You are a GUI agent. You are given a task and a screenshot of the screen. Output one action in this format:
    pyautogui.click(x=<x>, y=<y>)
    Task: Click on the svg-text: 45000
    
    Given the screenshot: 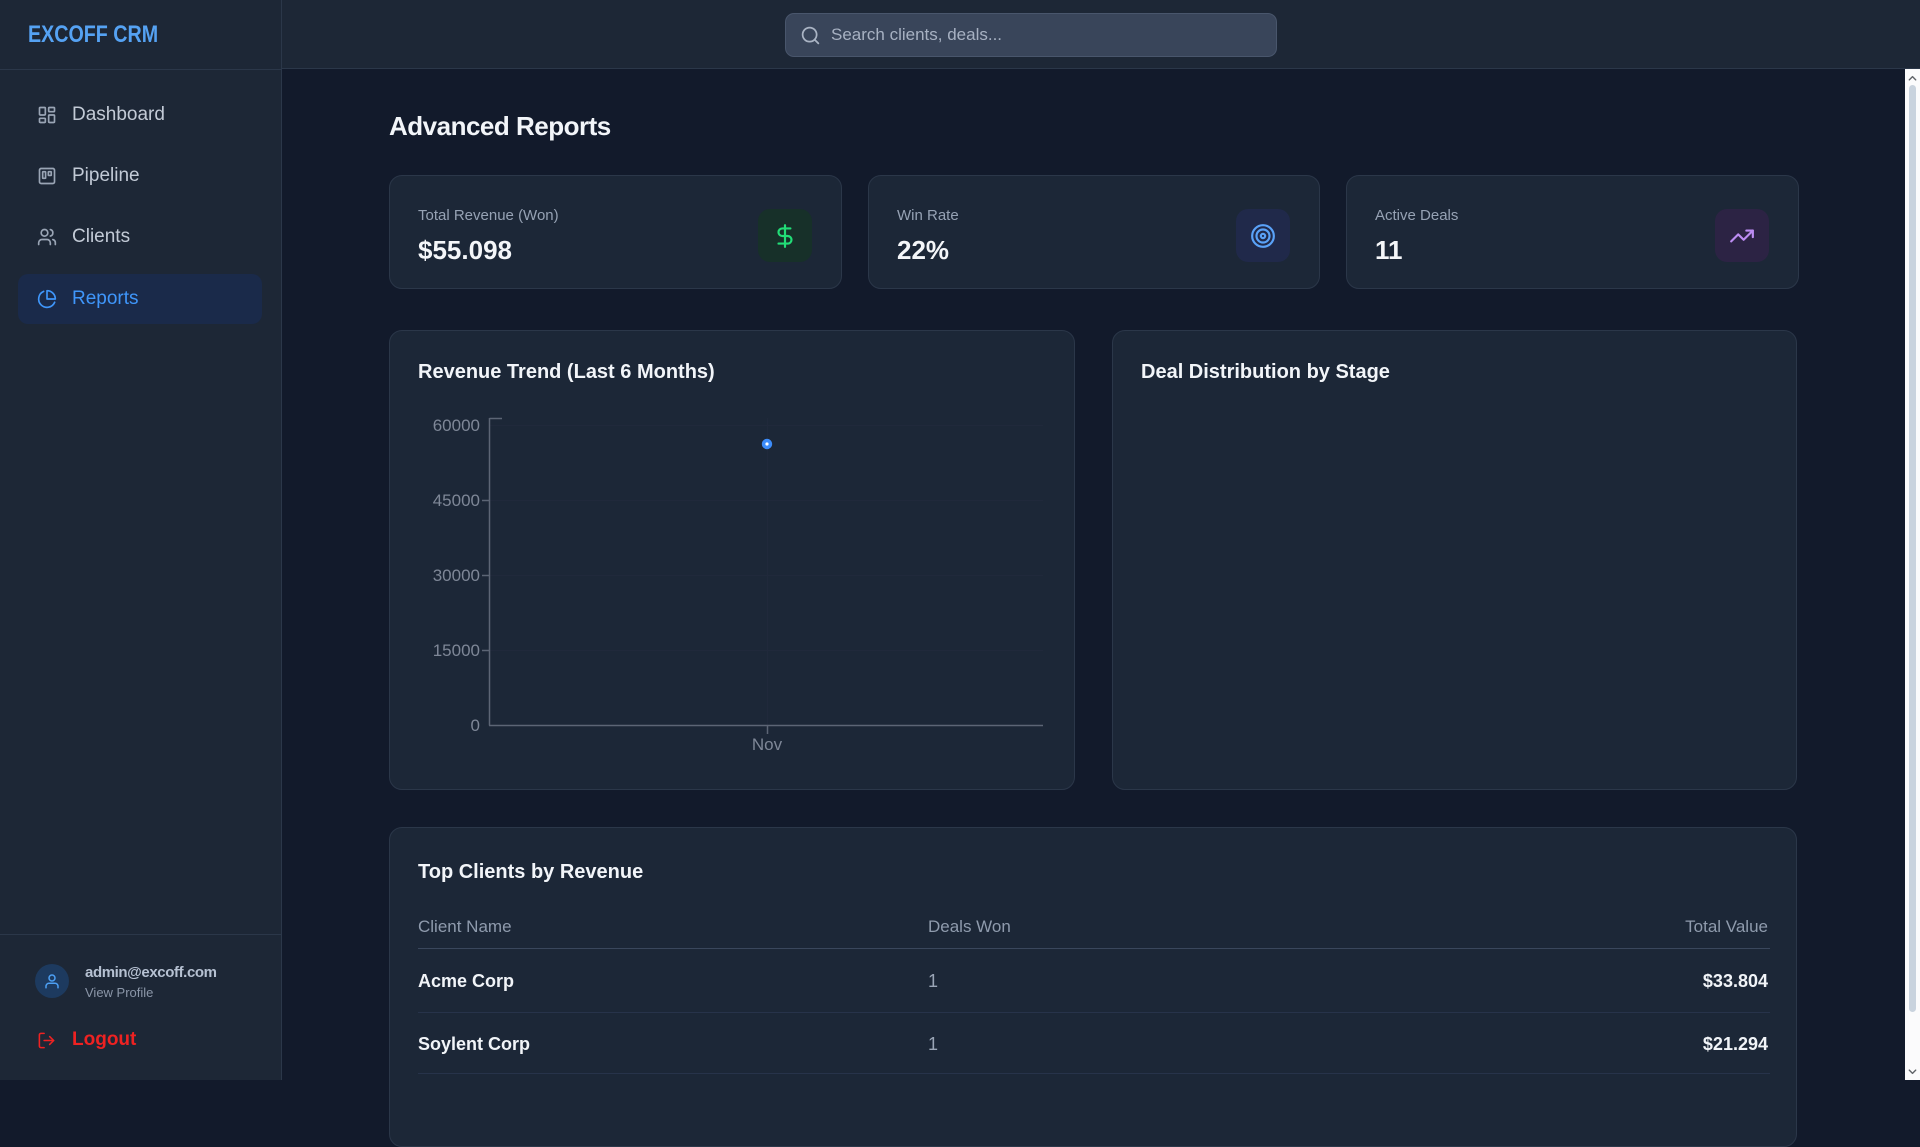 What is the action you would take?
    pyautogui.click(x=456, y=500)
    